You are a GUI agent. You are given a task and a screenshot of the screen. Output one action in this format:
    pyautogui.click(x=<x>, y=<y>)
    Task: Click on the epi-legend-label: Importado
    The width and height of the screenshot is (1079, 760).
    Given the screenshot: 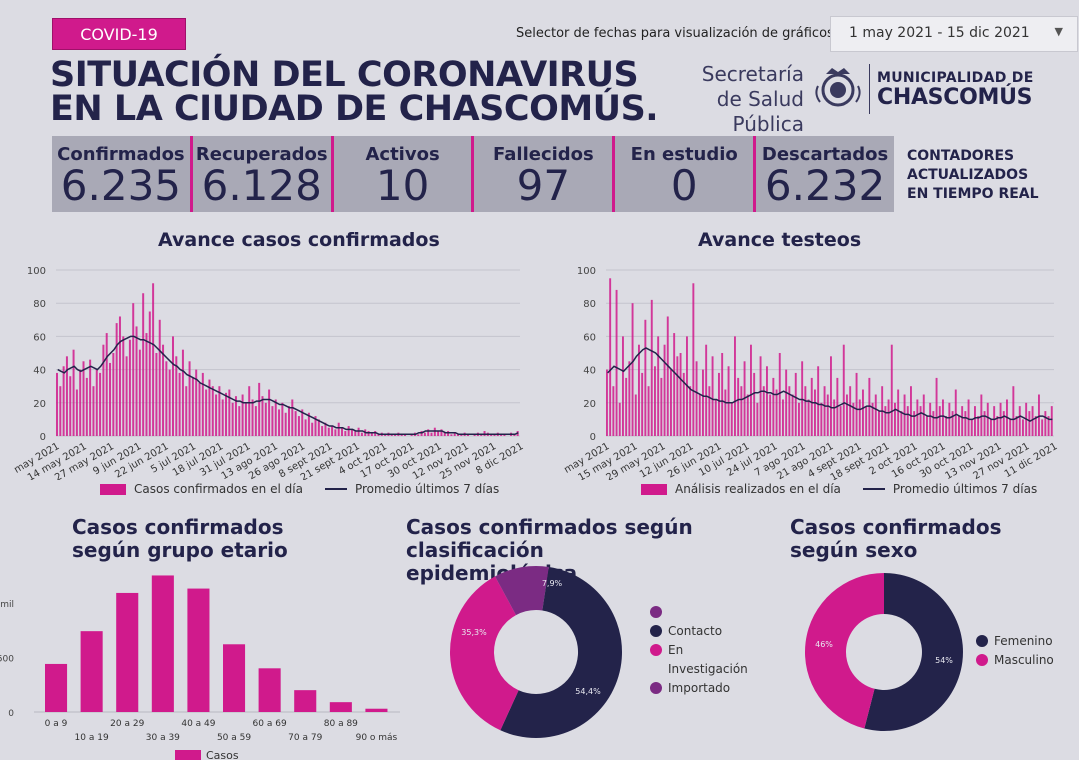 What is the action you would take?
    pyautogui.click(x=699, y=688)
    